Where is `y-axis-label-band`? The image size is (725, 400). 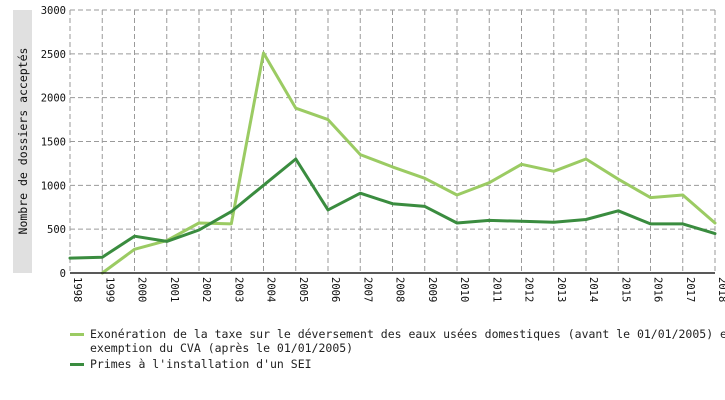 y-axis-label-band is located at coordinates (22, 141).